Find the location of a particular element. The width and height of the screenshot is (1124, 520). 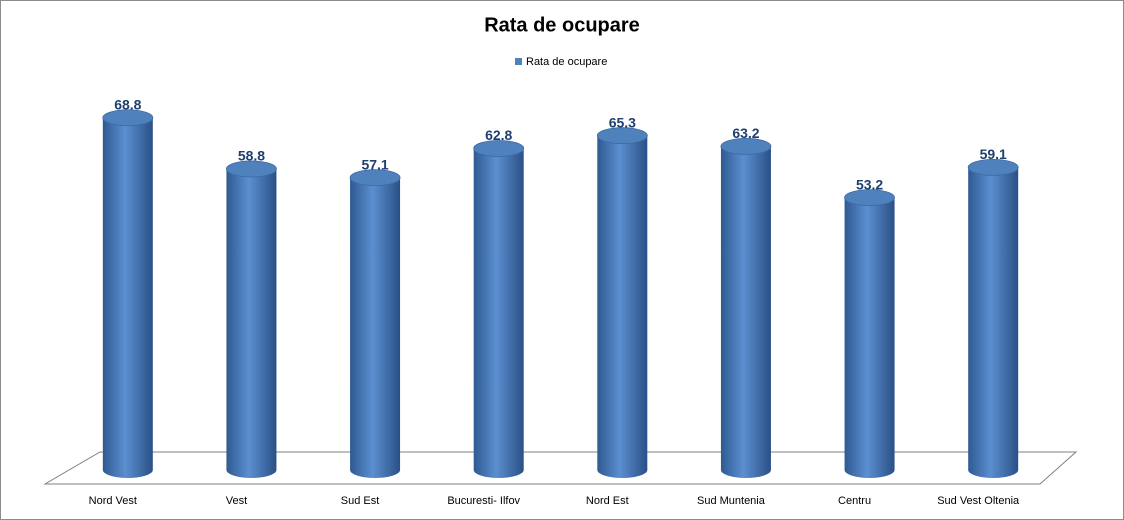

legend-label: Rata de ocupare is located at coordinates (566, 62).